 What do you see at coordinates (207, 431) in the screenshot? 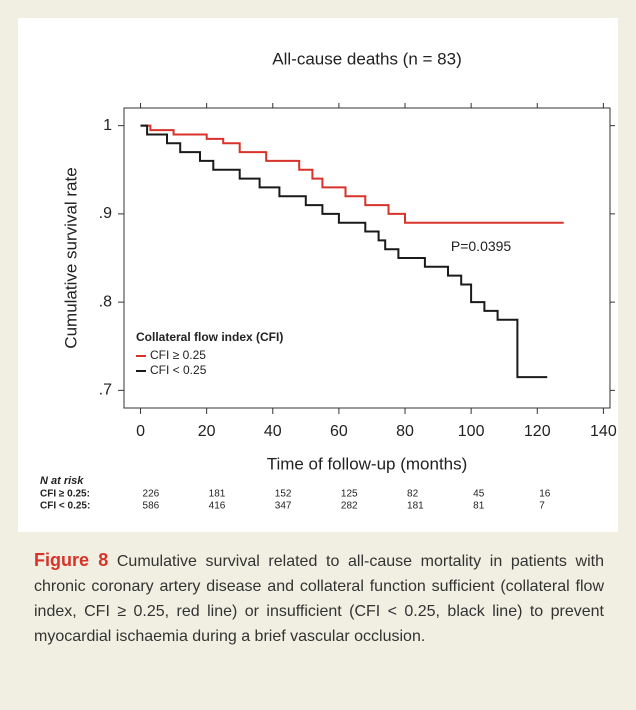
I see `x-tick-label: 20` at bounding box center [207, 431].